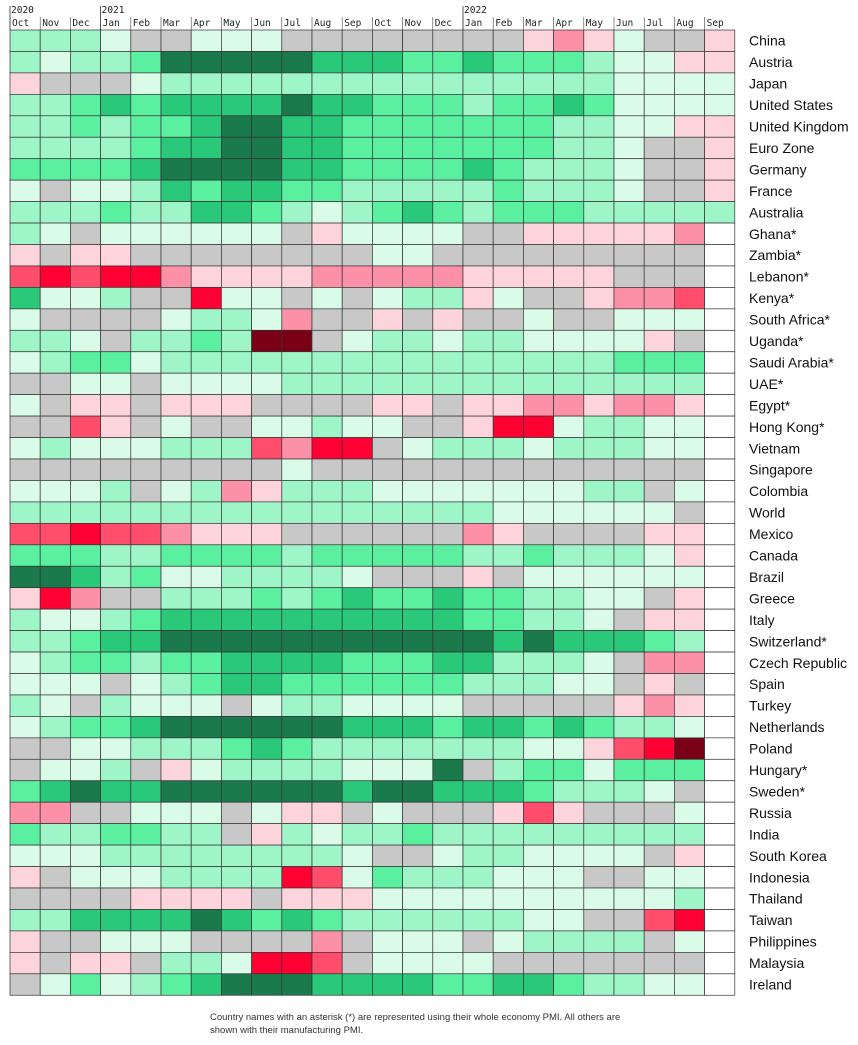 The height and width of the screenshot is (1045, 858). Describe the element at coordinates (80, 23) in the screenshot. I see `month-label: Dec` at that location.